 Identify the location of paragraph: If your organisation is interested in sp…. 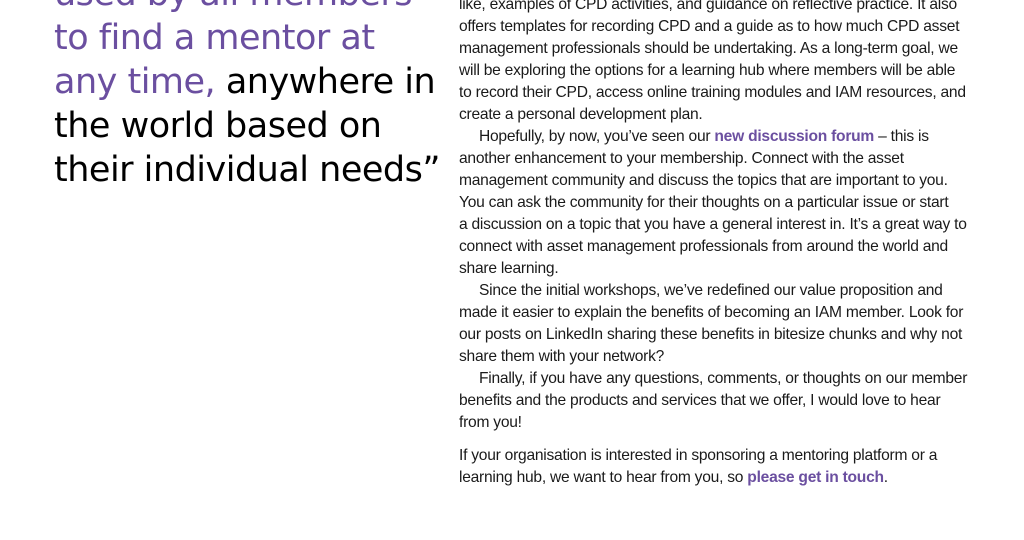
(724, 467).